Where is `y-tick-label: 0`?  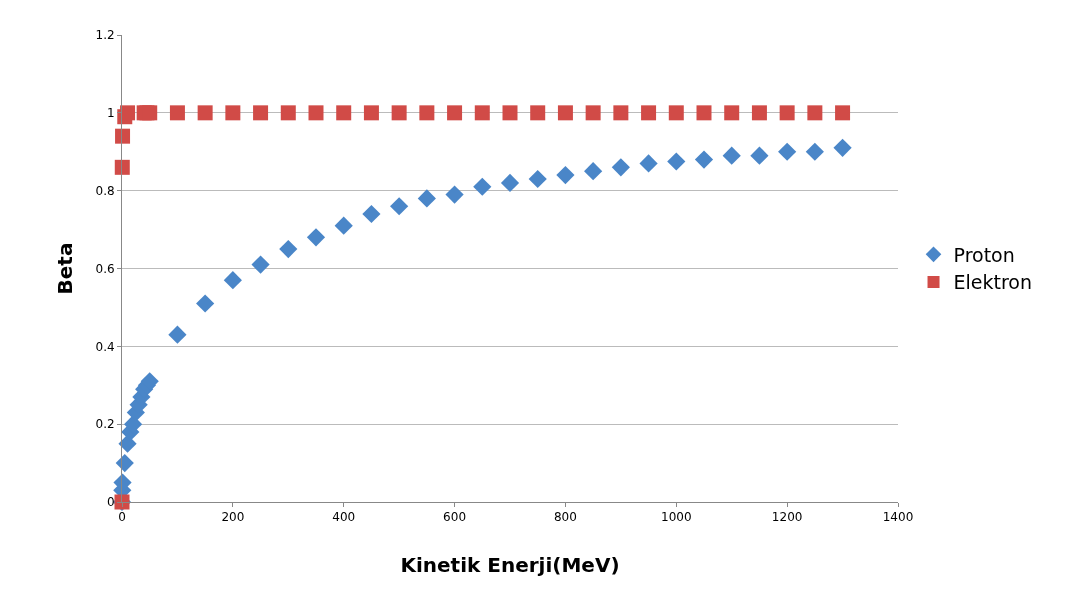
y-tick-label: 0 is located at coordinates (110, 502).